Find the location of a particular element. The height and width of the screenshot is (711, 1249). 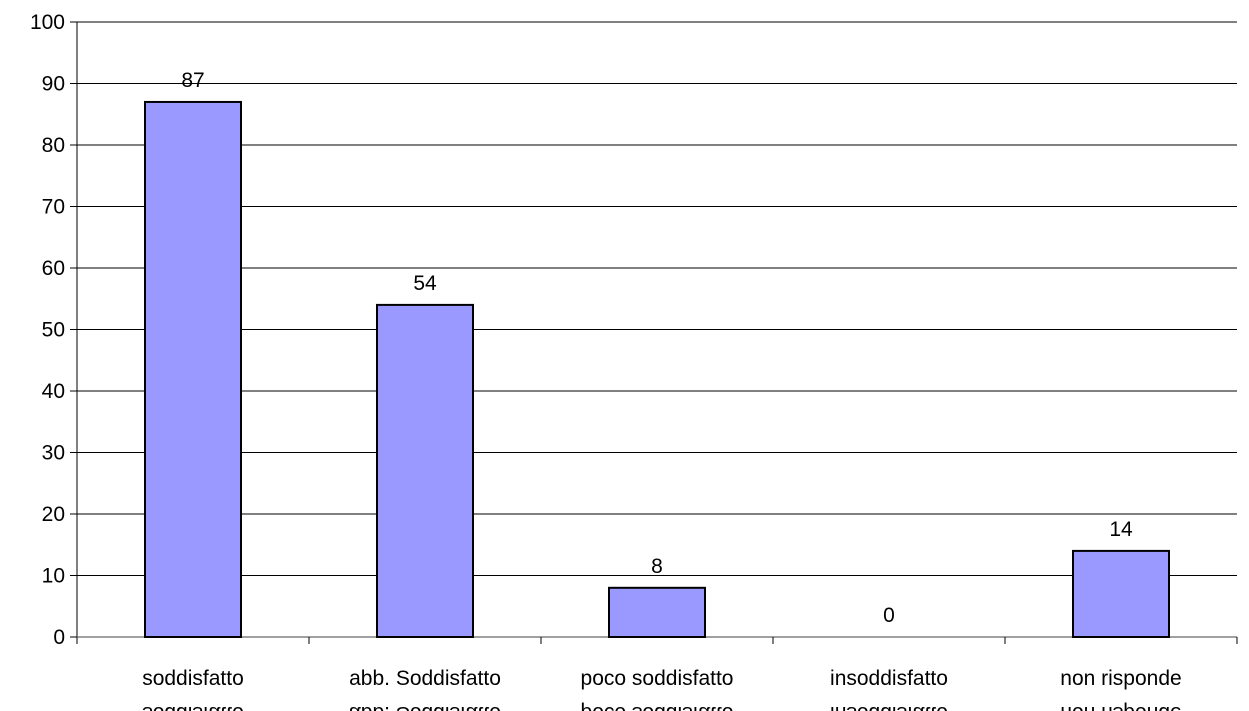

y-tick-label: 70 is located at coordinates (53, 207).